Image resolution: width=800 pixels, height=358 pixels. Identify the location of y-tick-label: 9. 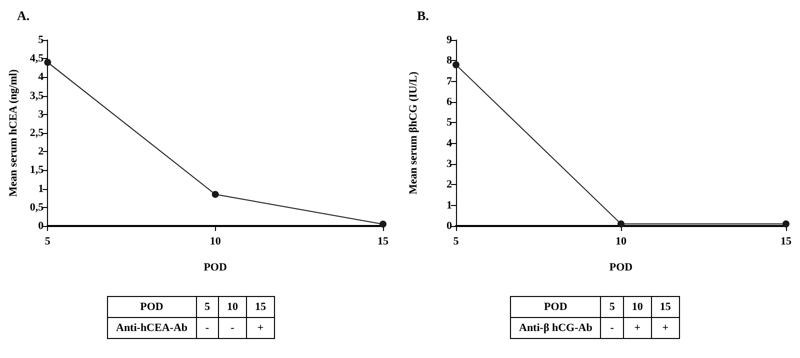
(449, 40).